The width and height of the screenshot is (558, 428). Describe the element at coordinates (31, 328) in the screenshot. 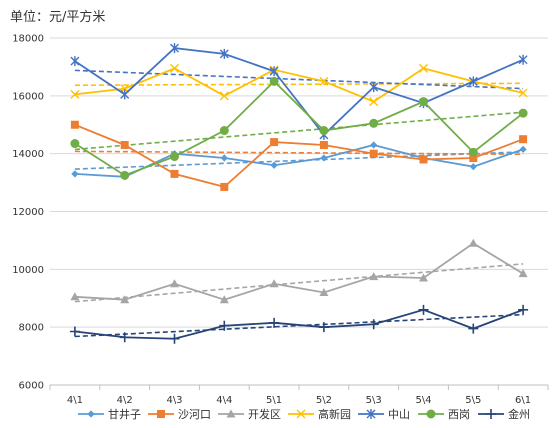

I see `y-tick-label: 8000` at that location.